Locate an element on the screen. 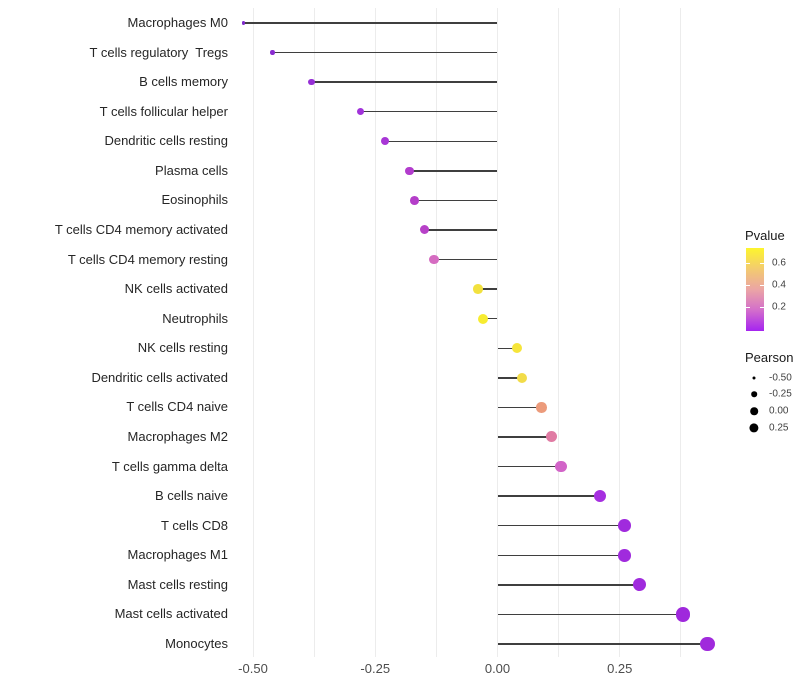  y-axis-label: Macrophages M0 is located at coordinates (177, 22).